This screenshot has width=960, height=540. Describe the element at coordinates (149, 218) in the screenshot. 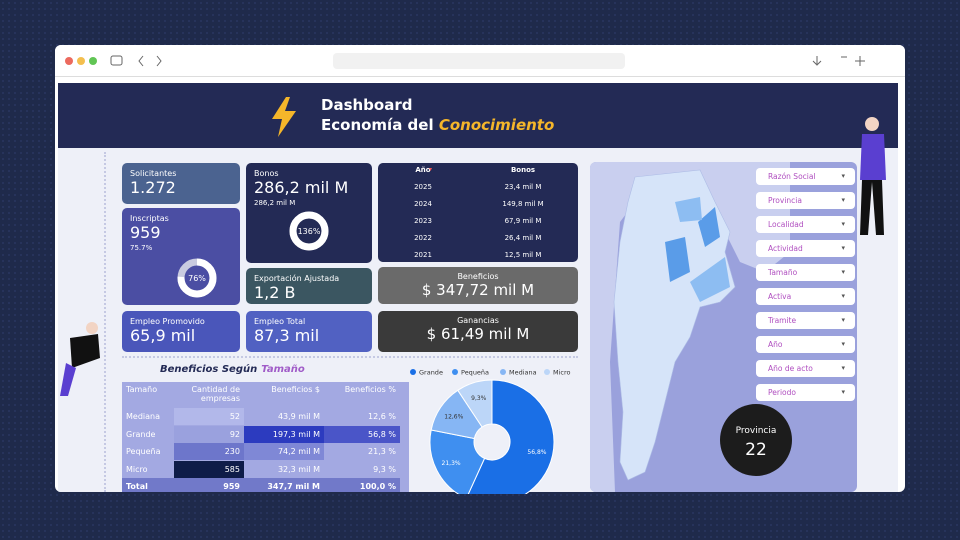

I see `kpi-label: Inscriptas` at that location.